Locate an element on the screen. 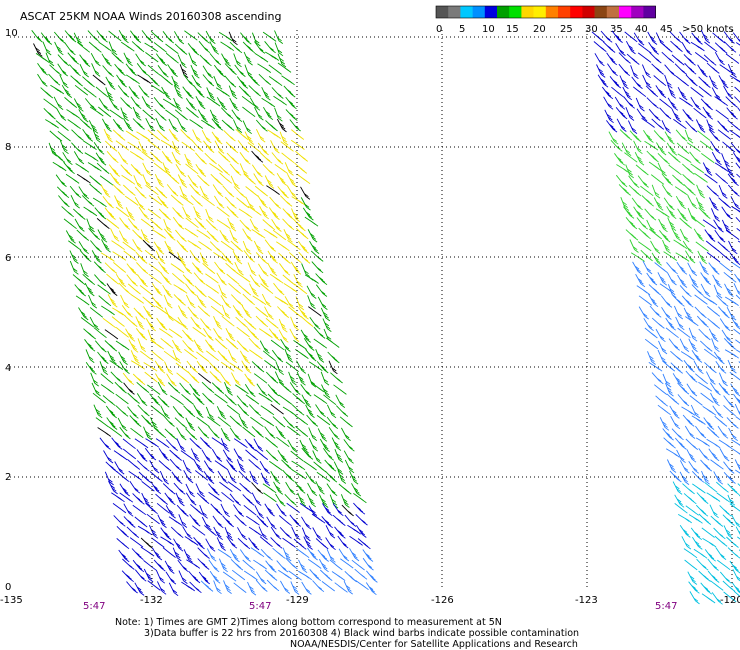 The width and height of the screenshot is (740, 650). colorbar-label-50: >50 knots is located at coordinates (708, 29).